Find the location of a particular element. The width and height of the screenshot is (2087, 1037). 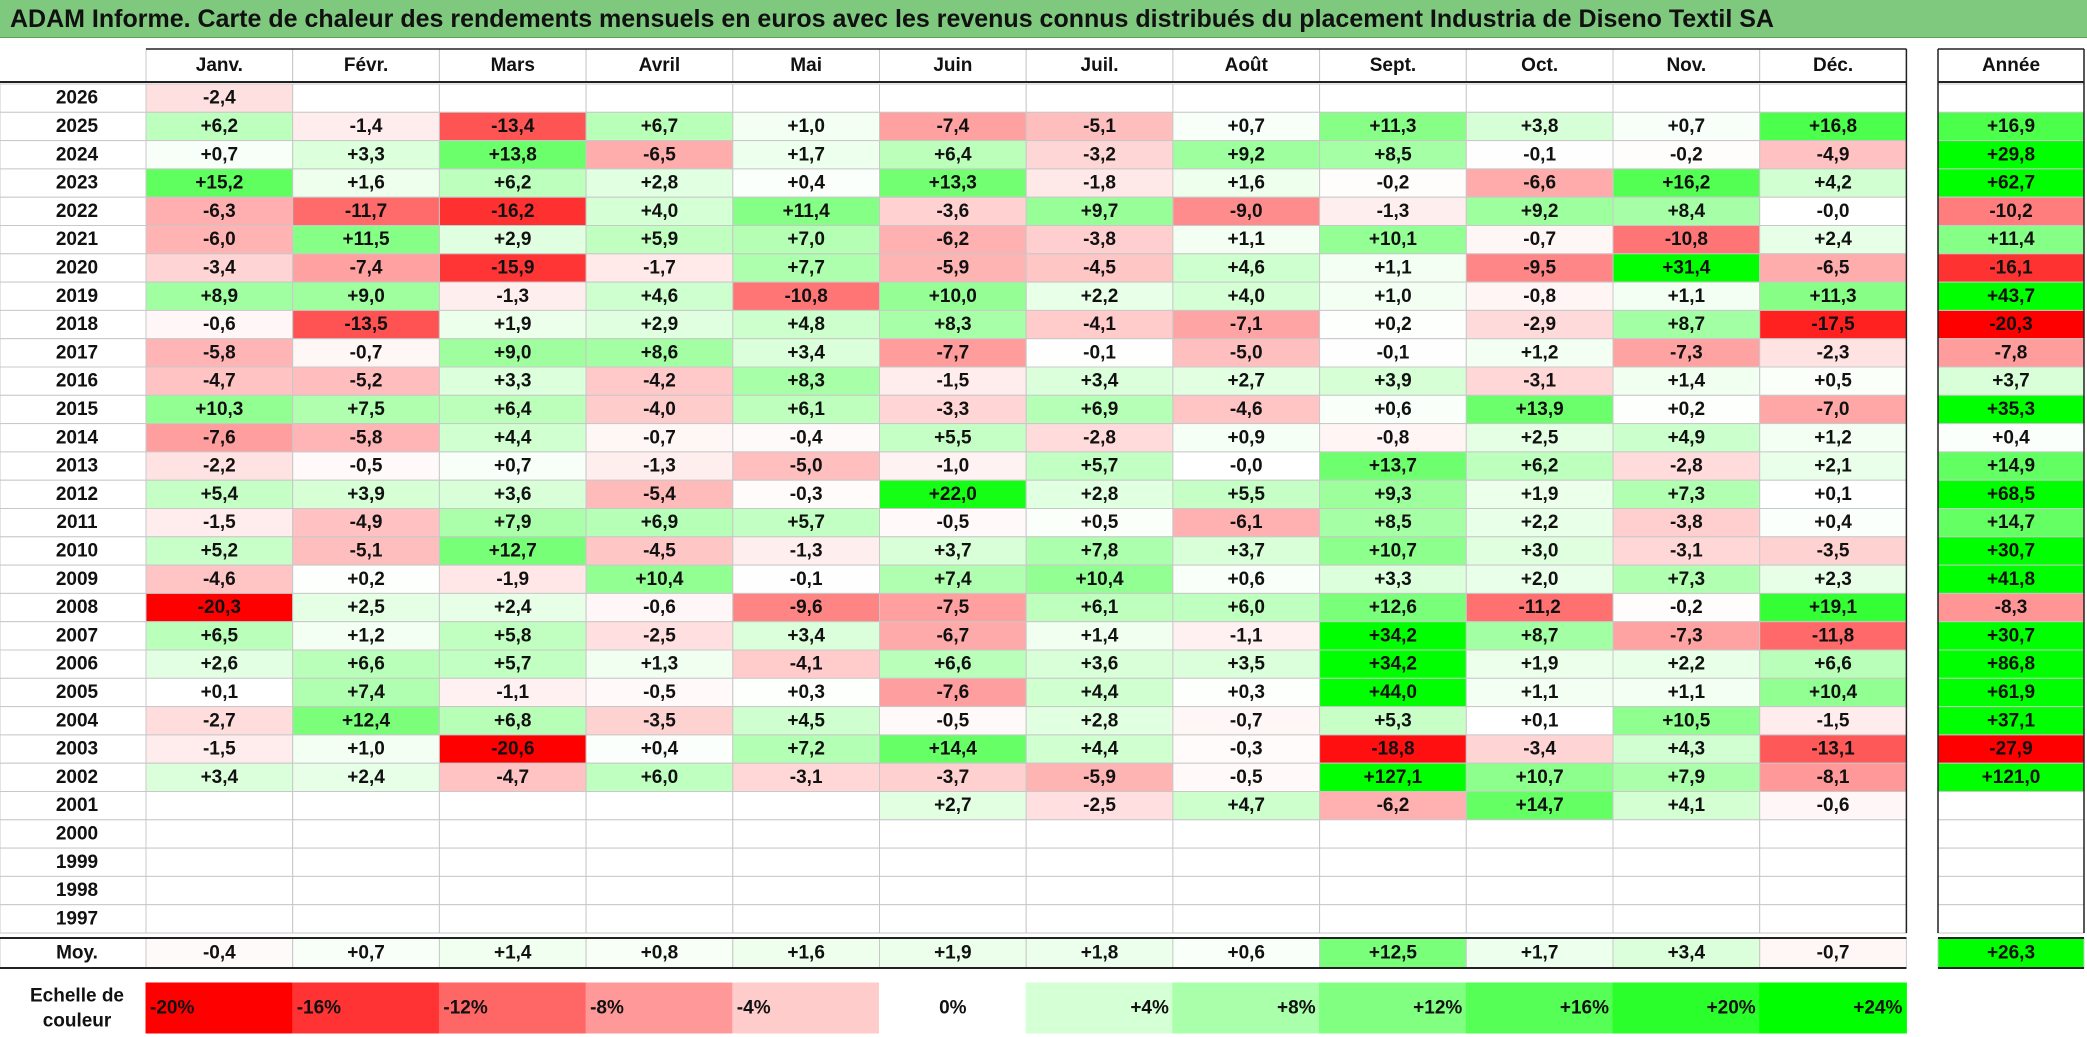

heatmap-cell-value: +10,1 is located at coordinates (1393, 239).